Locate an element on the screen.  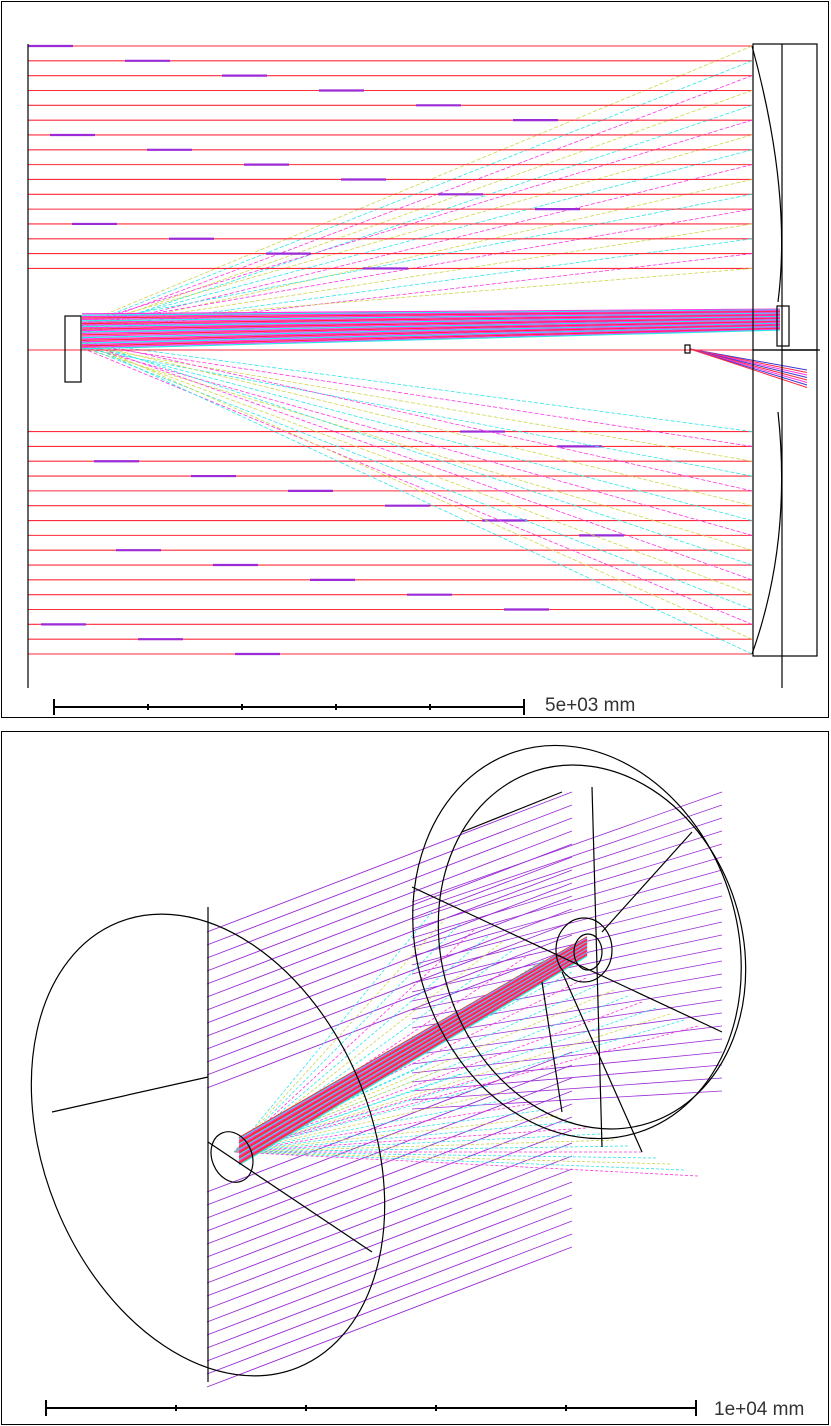
detector-ring is located at coordinates (584, 950).